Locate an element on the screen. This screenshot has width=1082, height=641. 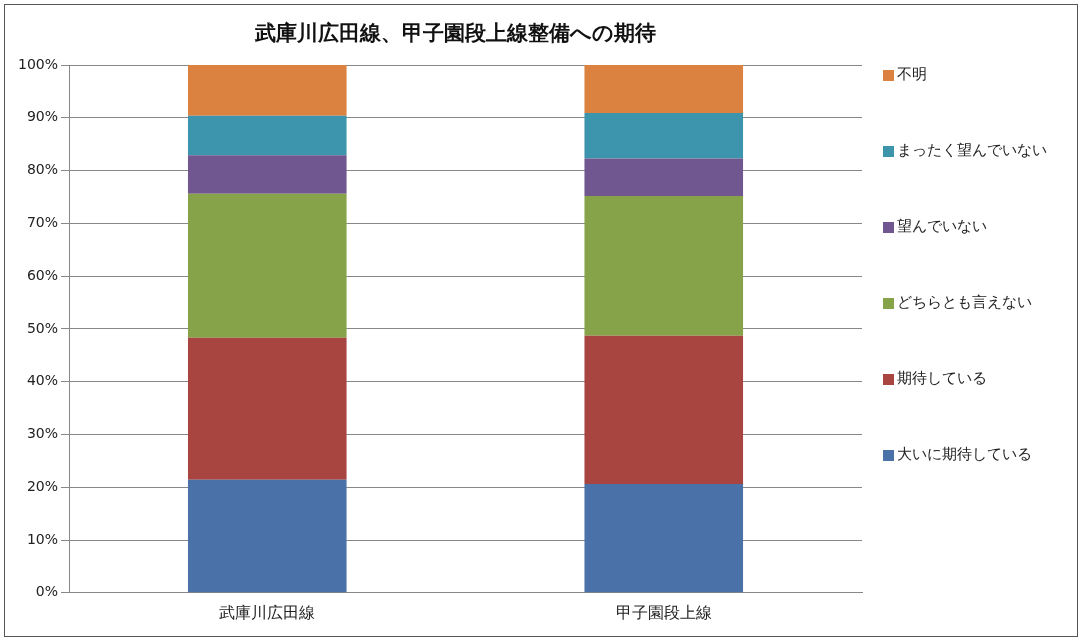
y-tick-label: 70% is located at coordinates (42, 221).